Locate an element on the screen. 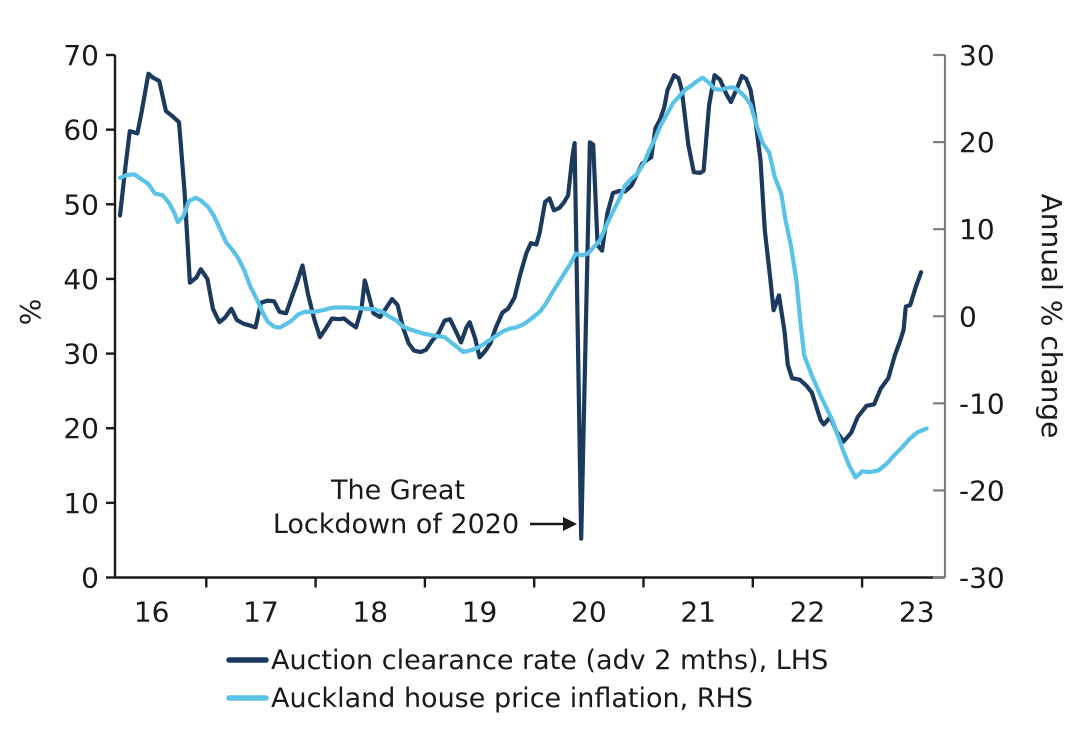  x-axis-year-label: 17 is located at coordinates (261, 612).